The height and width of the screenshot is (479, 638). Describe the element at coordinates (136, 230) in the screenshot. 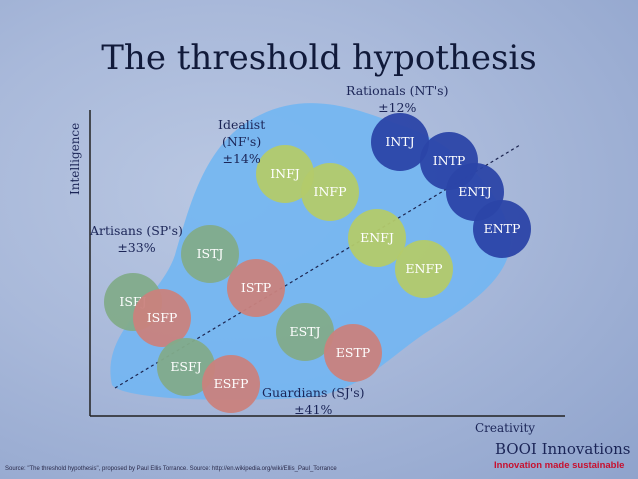

I see `artisans-name: Artisans (SP's)` at that location.